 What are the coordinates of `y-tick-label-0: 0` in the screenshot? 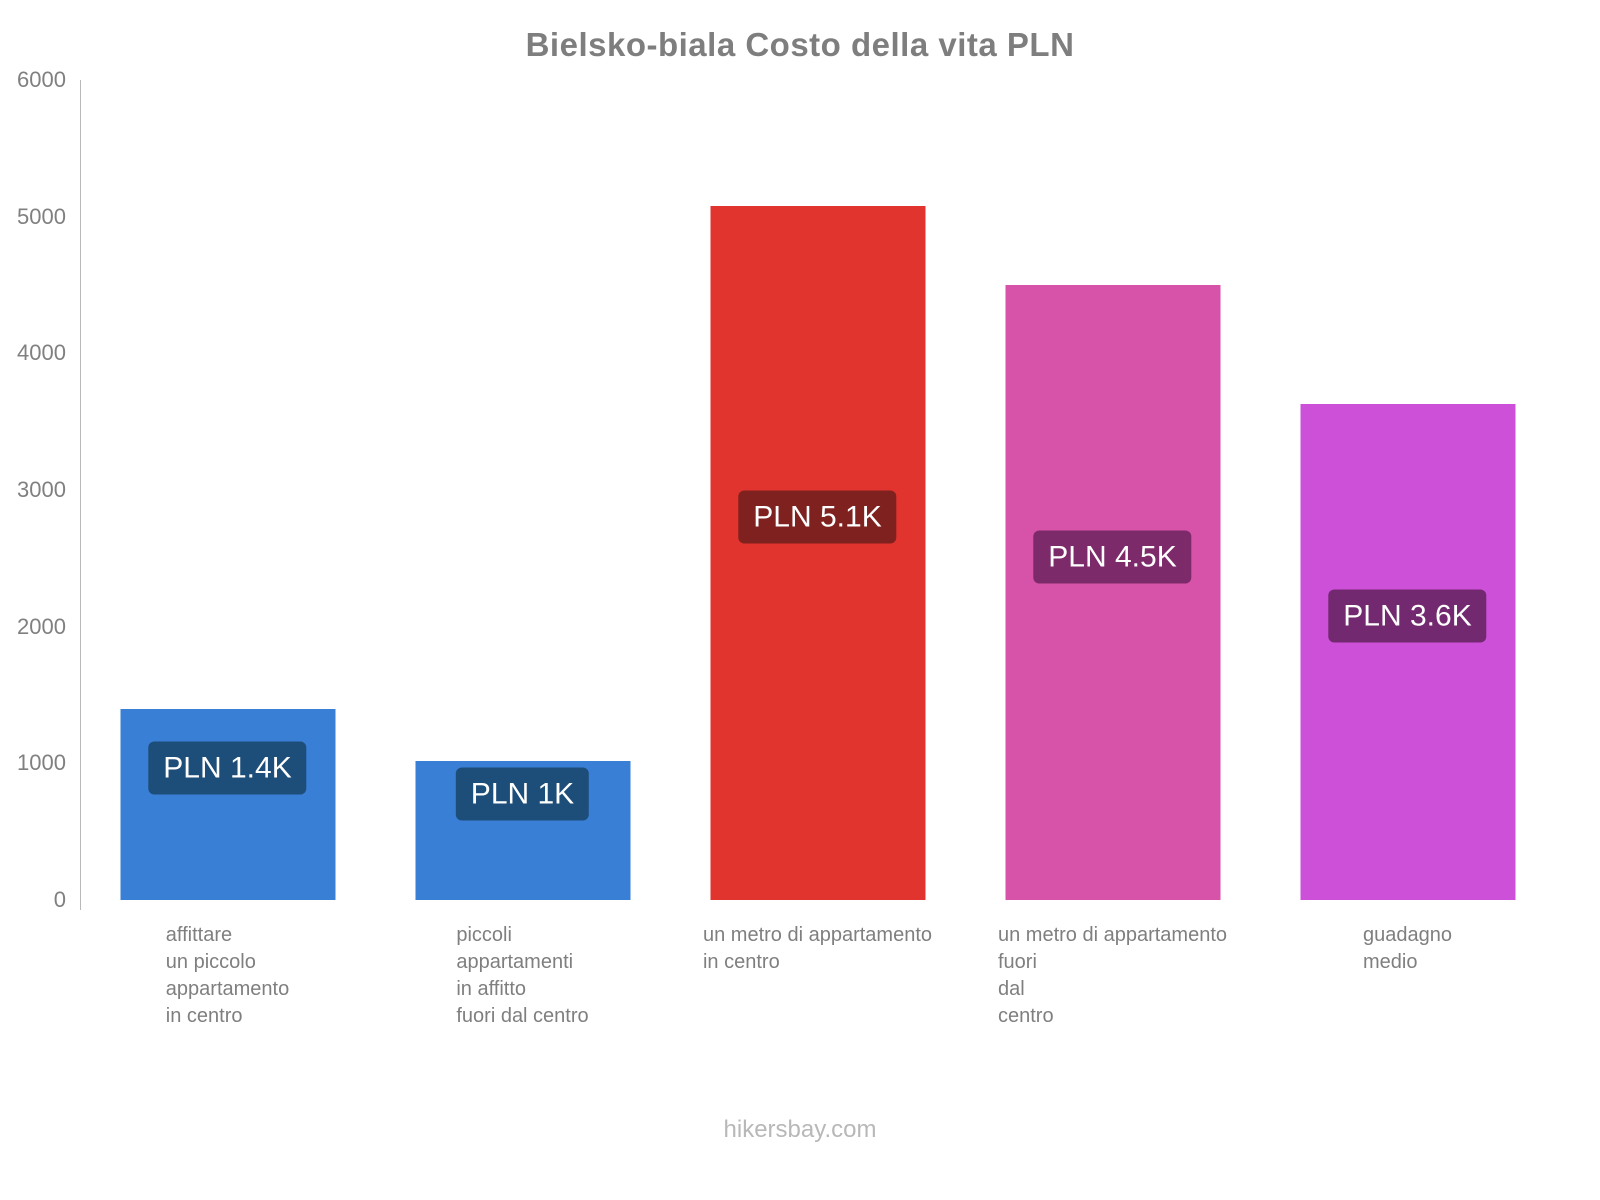 It's located at (59, 899).